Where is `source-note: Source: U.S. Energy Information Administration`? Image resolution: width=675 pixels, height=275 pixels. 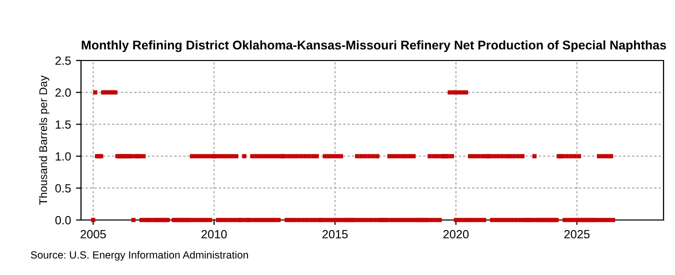
source-note: Source: U.S. Energy Information Administration is located at coordinates (139, 255).